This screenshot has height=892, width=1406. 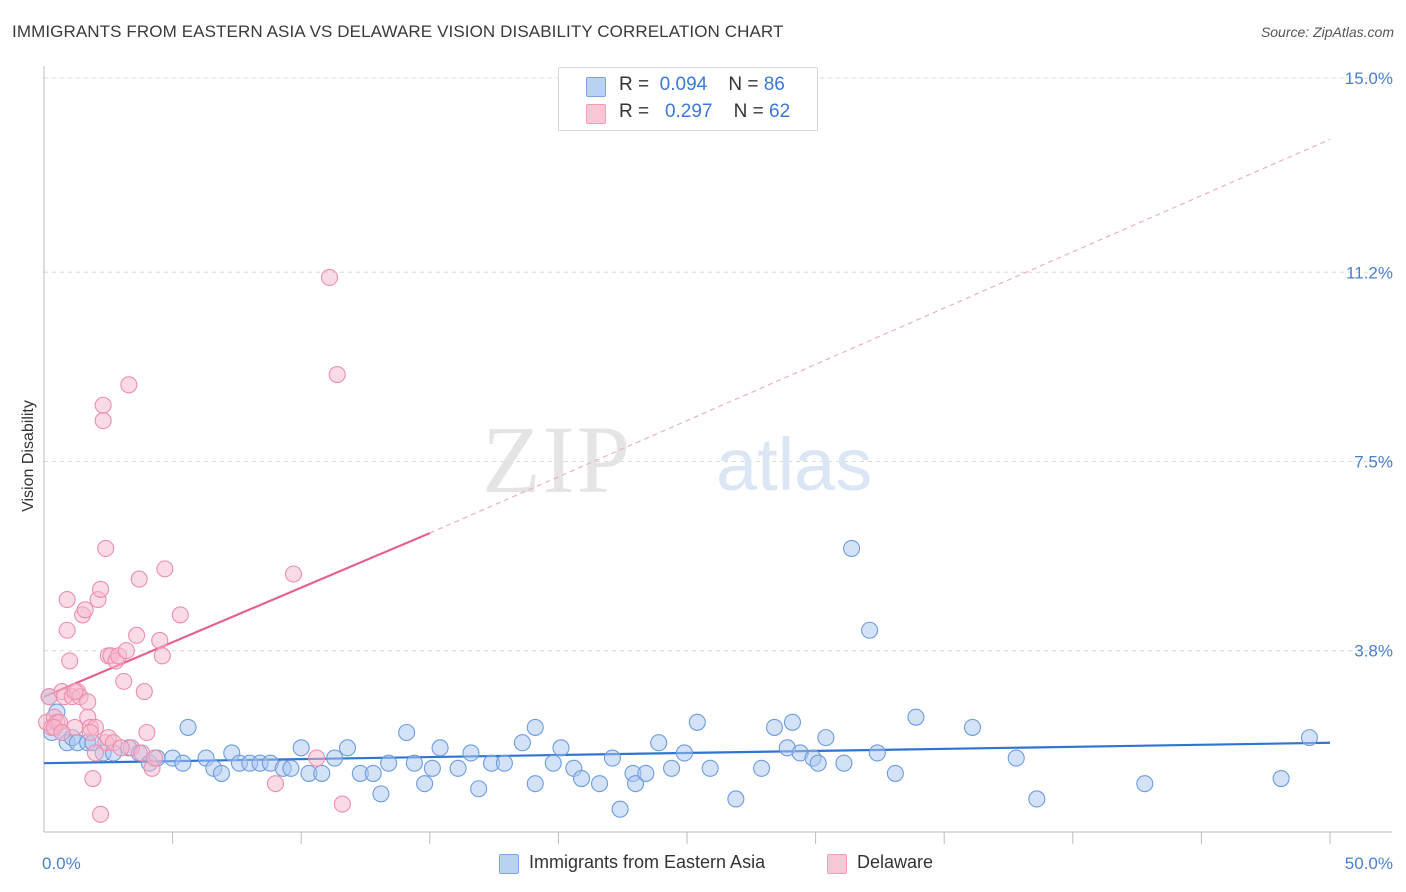 I want to click on source-credit: Source: ZipAtlas.com, so click(x=1327, y=32).